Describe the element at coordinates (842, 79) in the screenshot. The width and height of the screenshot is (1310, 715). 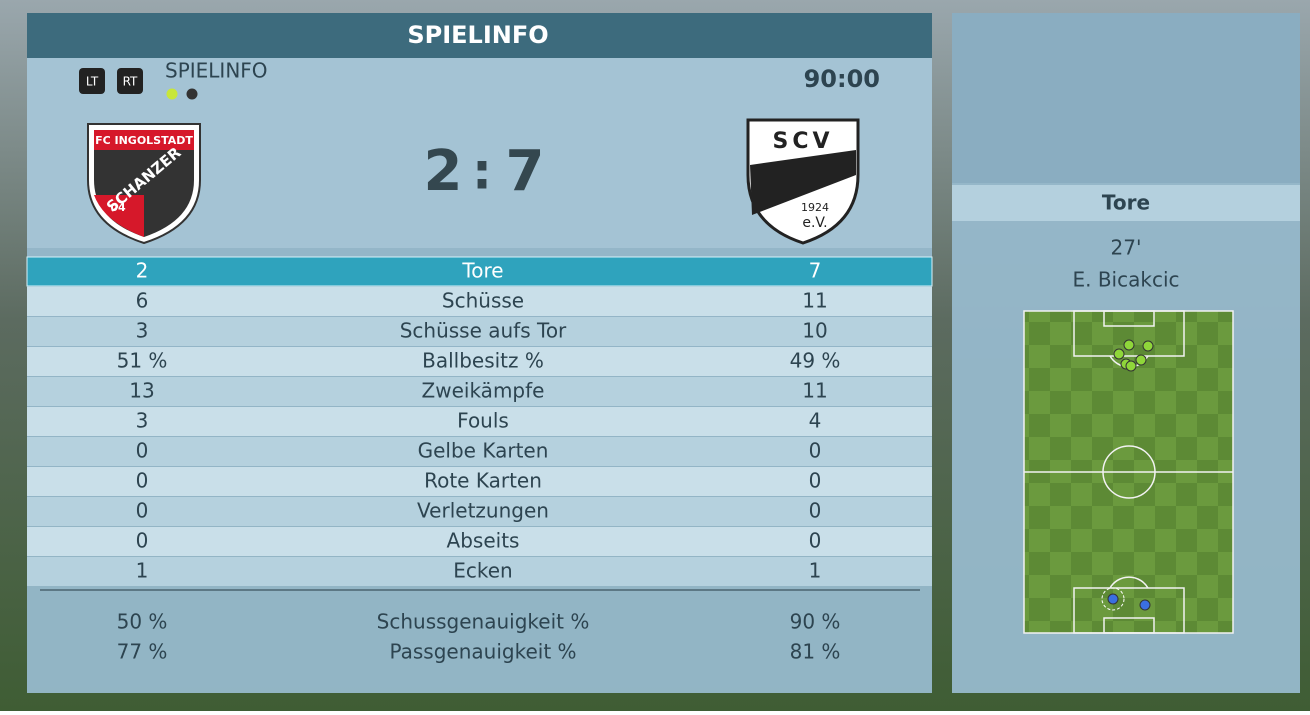
I see `clock: 90:00` at that location.